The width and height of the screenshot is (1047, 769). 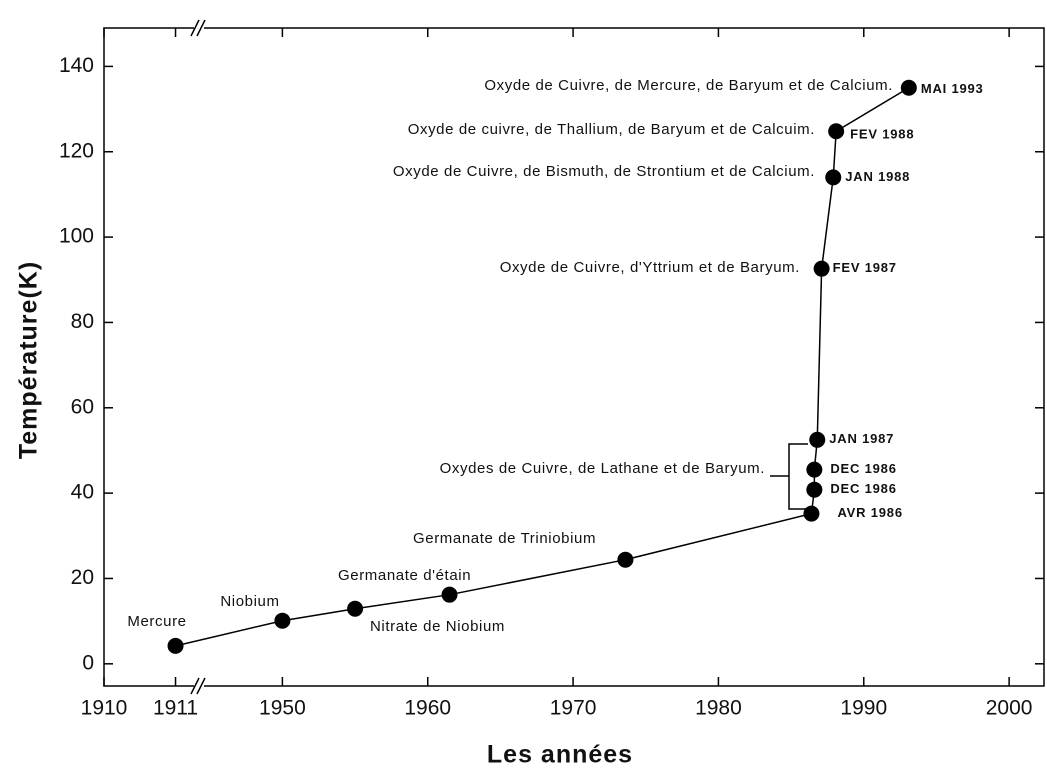 What do you see at coordinates (869, 512) in the screenshot?
I see `date-label: AVR 1986` at bounding box center [869, 512].